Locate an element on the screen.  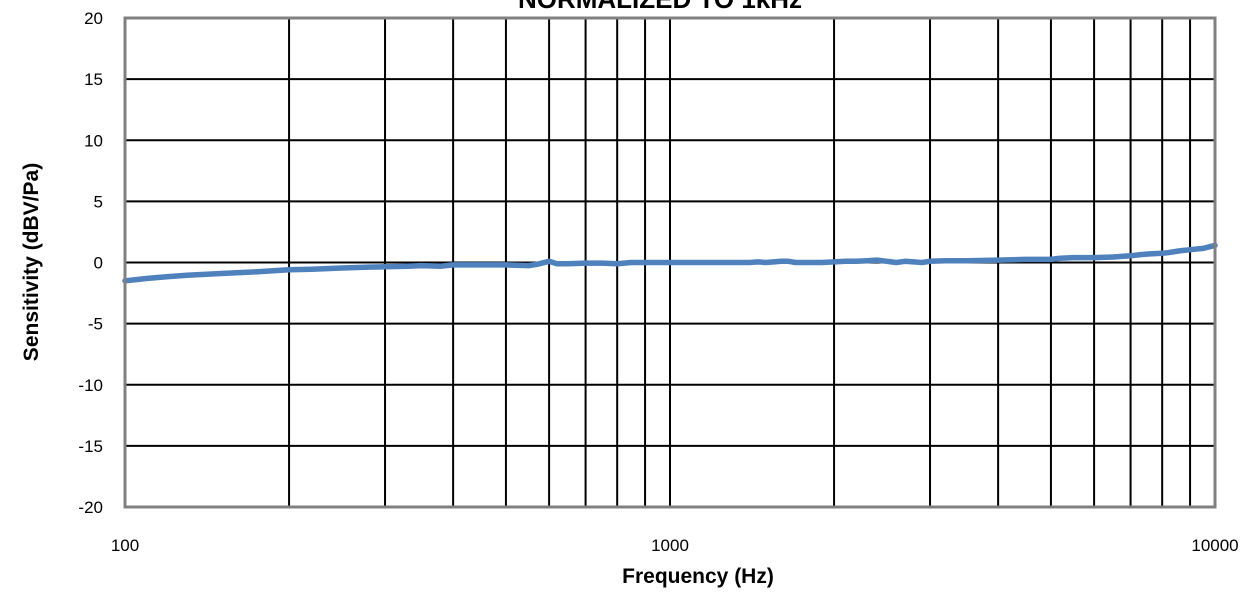
y-tick-label: 15 is located at coordinates (93, 79).